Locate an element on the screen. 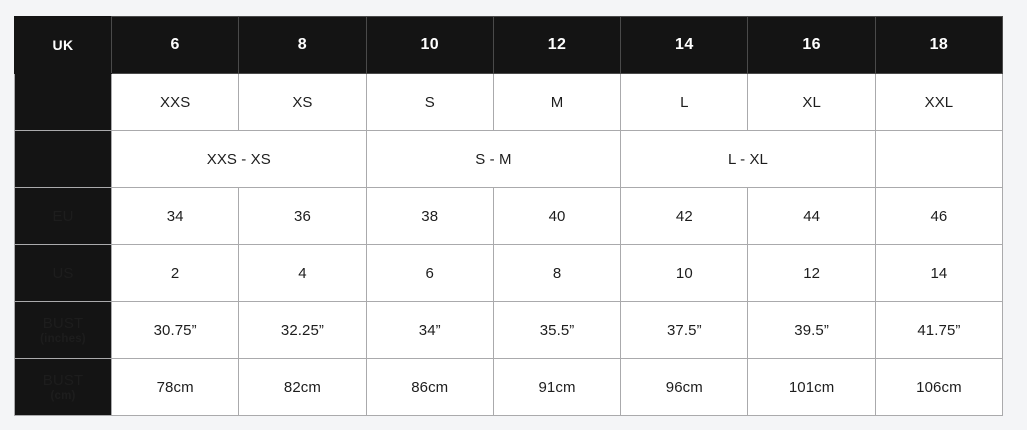 This screenshot has width=1027, height=430. cell-letter-4: L is located at coordinates (684, 102).